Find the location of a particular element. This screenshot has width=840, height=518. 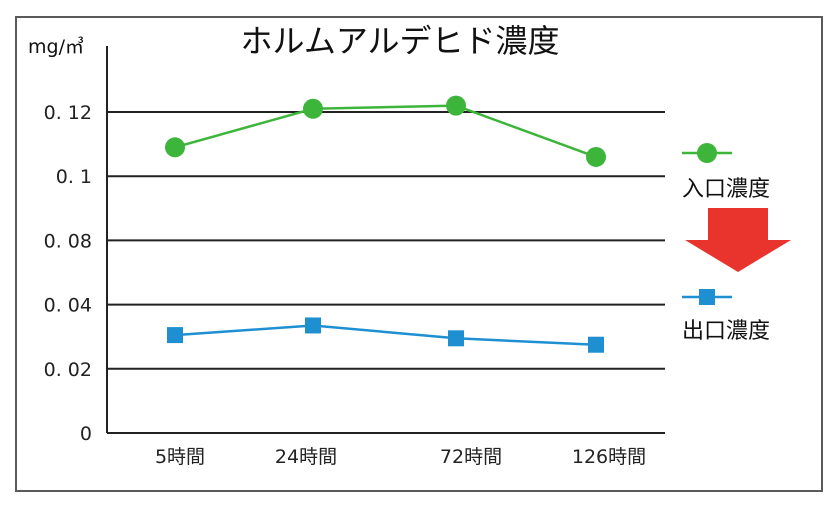

x-tick-label: 126時間 is located at coordinates (609, 457).